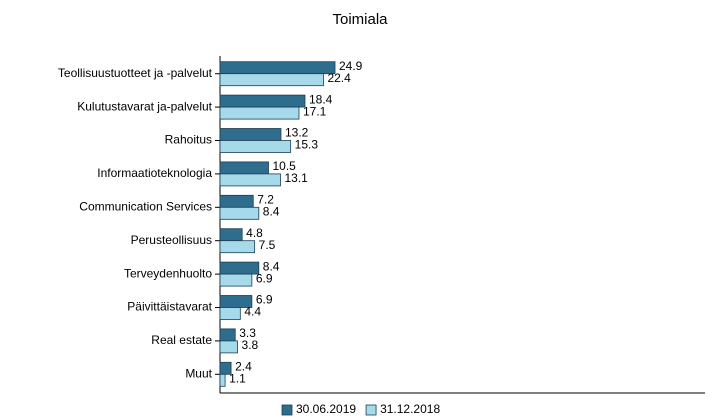 This screenshot has width=715, height=420. I want to click on value-label: 10.5, so click(285, 166).